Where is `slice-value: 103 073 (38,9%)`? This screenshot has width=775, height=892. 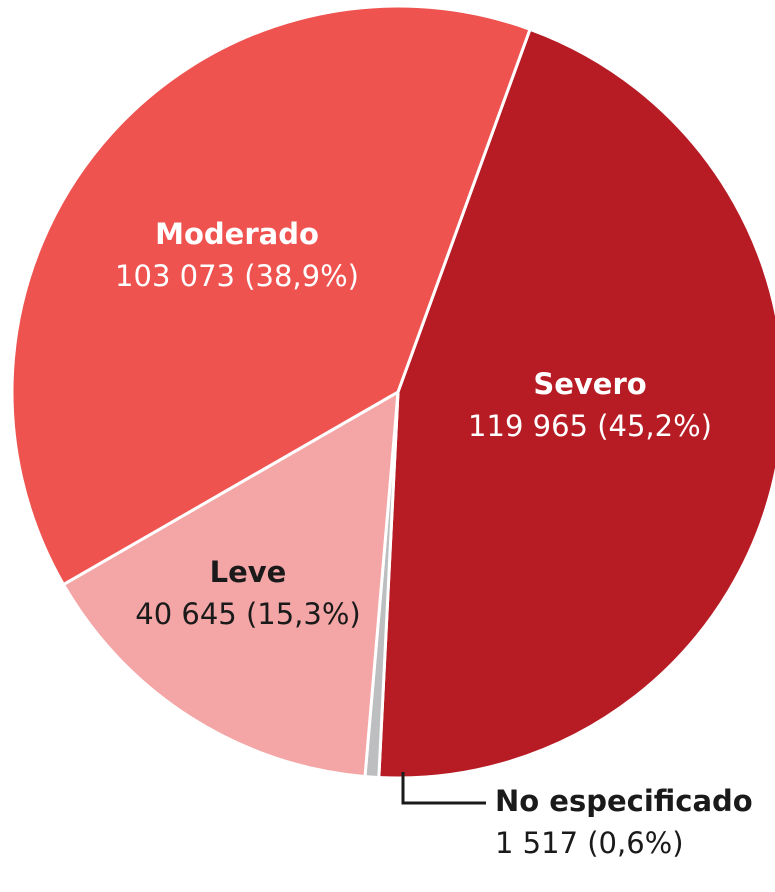 slice-value: 103 073 (38,9%) is located at coordinates (237, 276).